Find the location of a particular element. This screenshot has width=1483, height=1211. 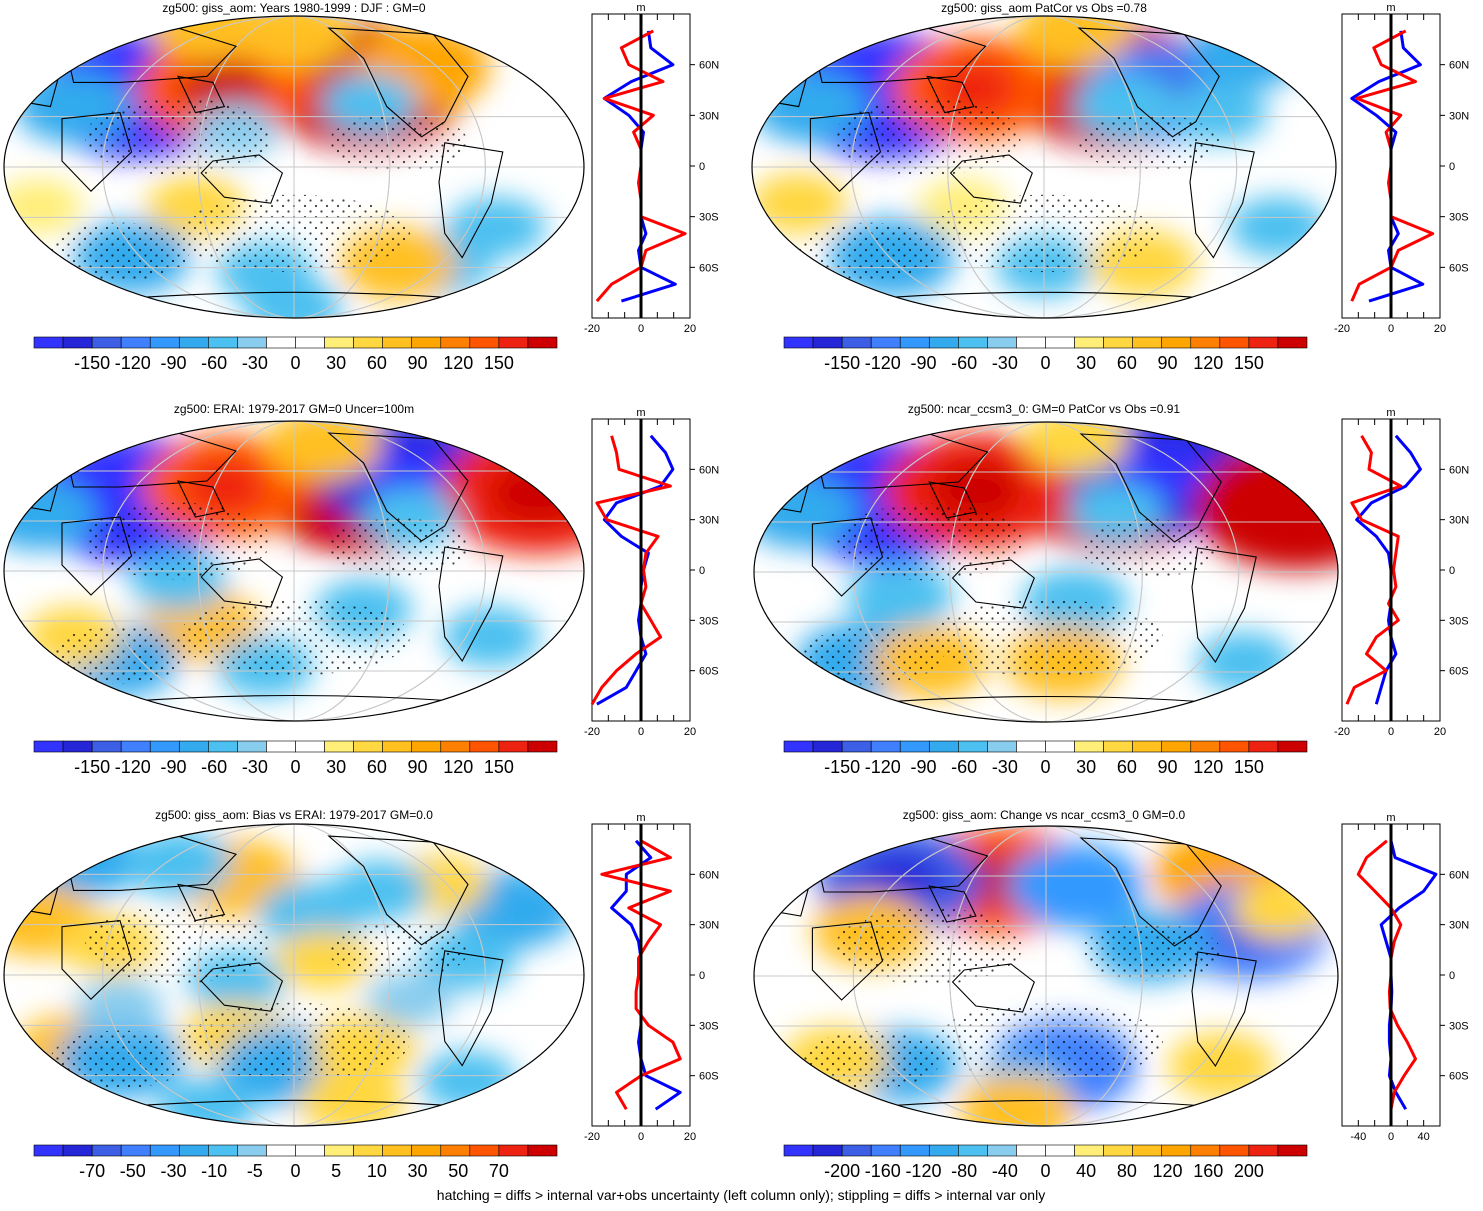

colorbar-tick-label: 70 is located at coordinates (499, 1171).